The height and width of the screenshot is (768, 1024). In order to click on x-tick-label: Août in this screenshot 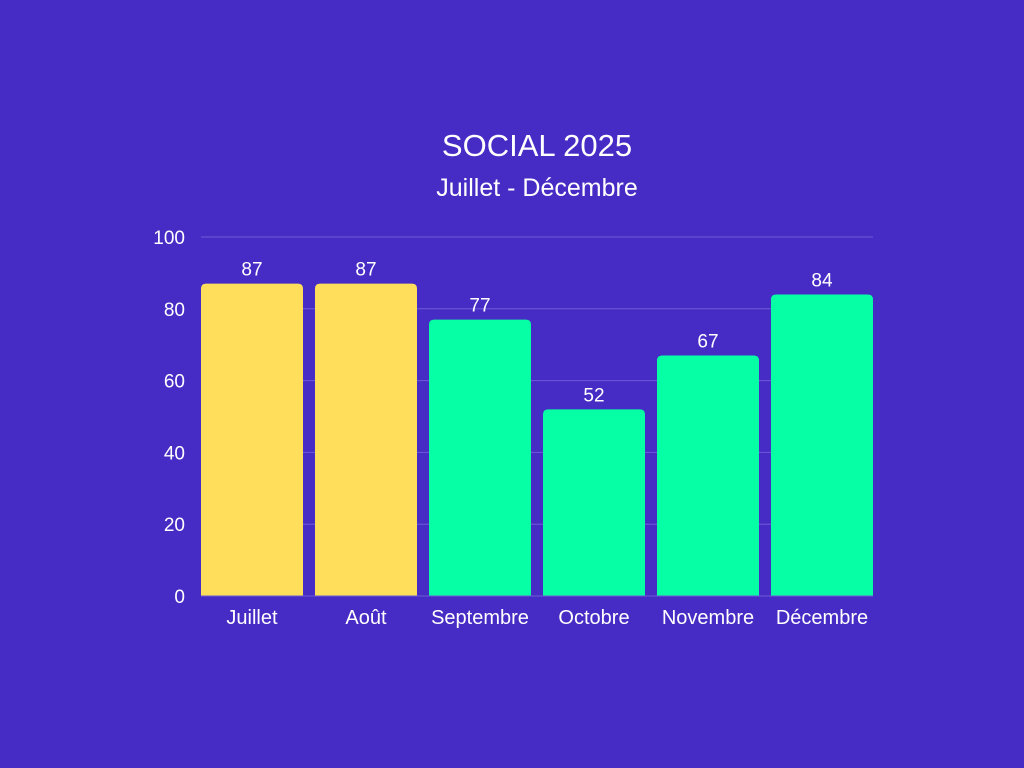, I will do `click(366, 618)`.